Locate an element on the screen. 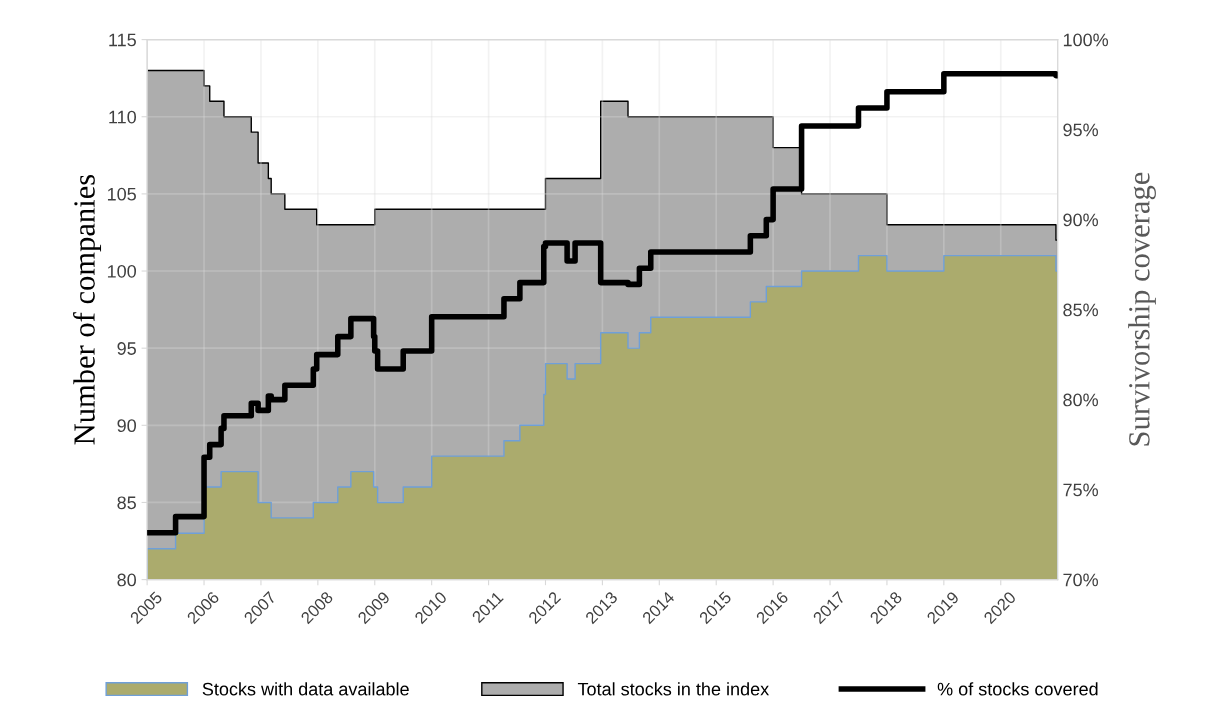 This screenshot has height=720, width=1206. y2-tick-label: 95% is located at coordinates (1081, 130).